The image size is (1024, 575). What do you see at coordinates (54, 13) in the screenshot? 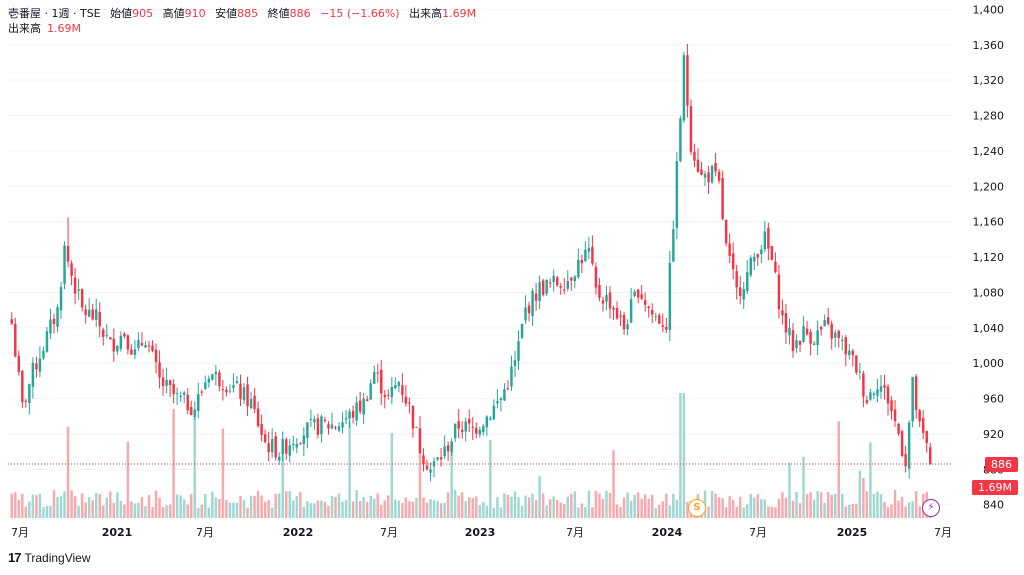
I see `symbol-label: 壱番屋 · 1週 · TSE` at bounding box center [54, 13].